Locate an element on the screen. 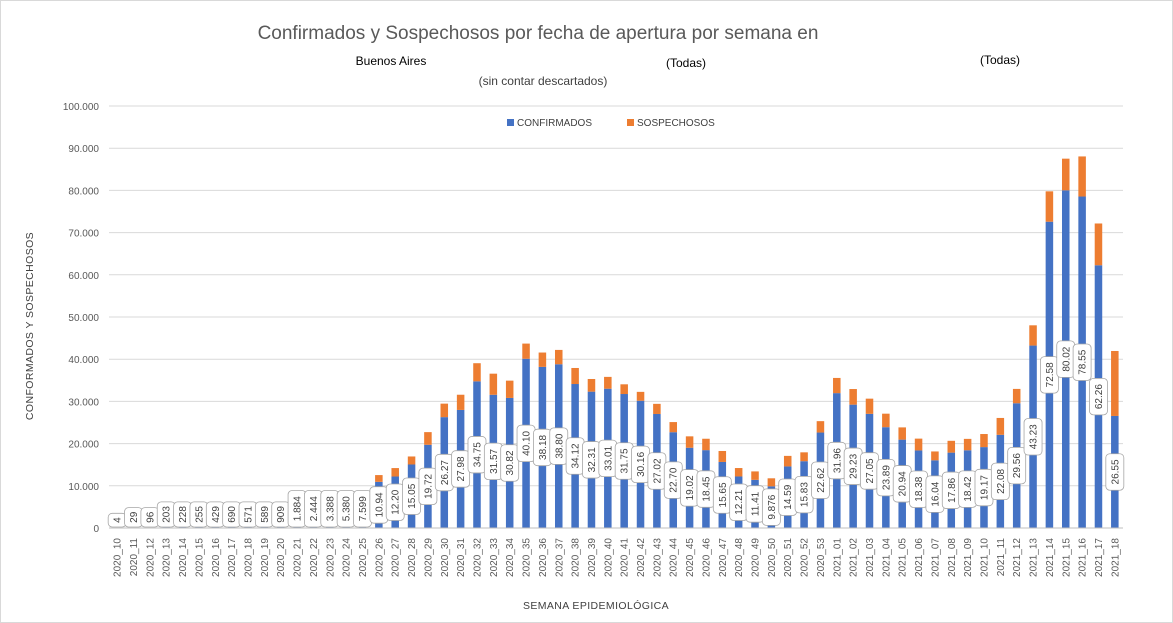  data-label: 30.16 is located at coordinates (640, 464).